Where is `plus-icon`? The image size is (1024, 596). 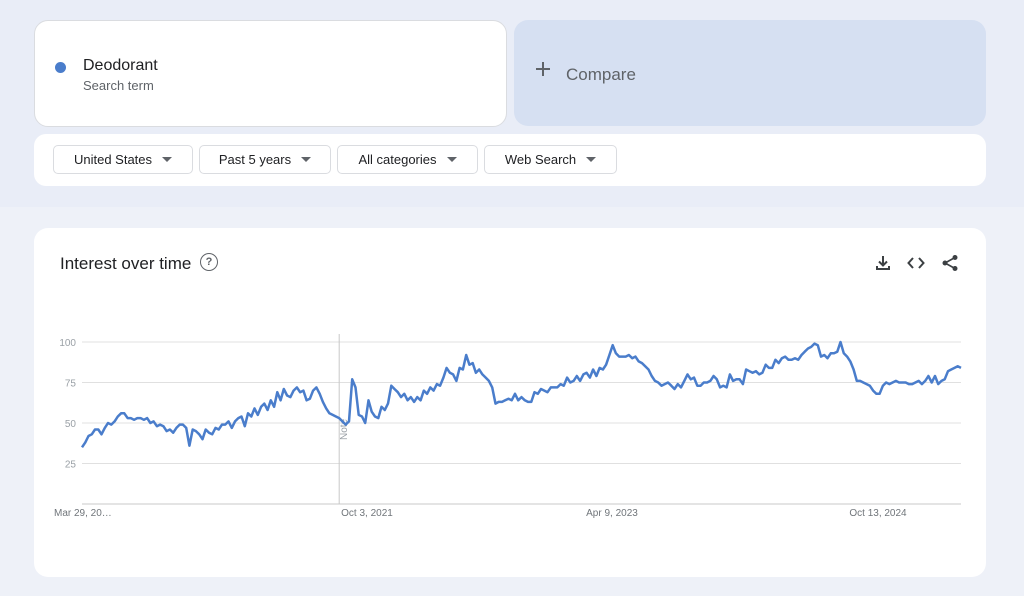
plus-icon is located at coordinates (543, 69).